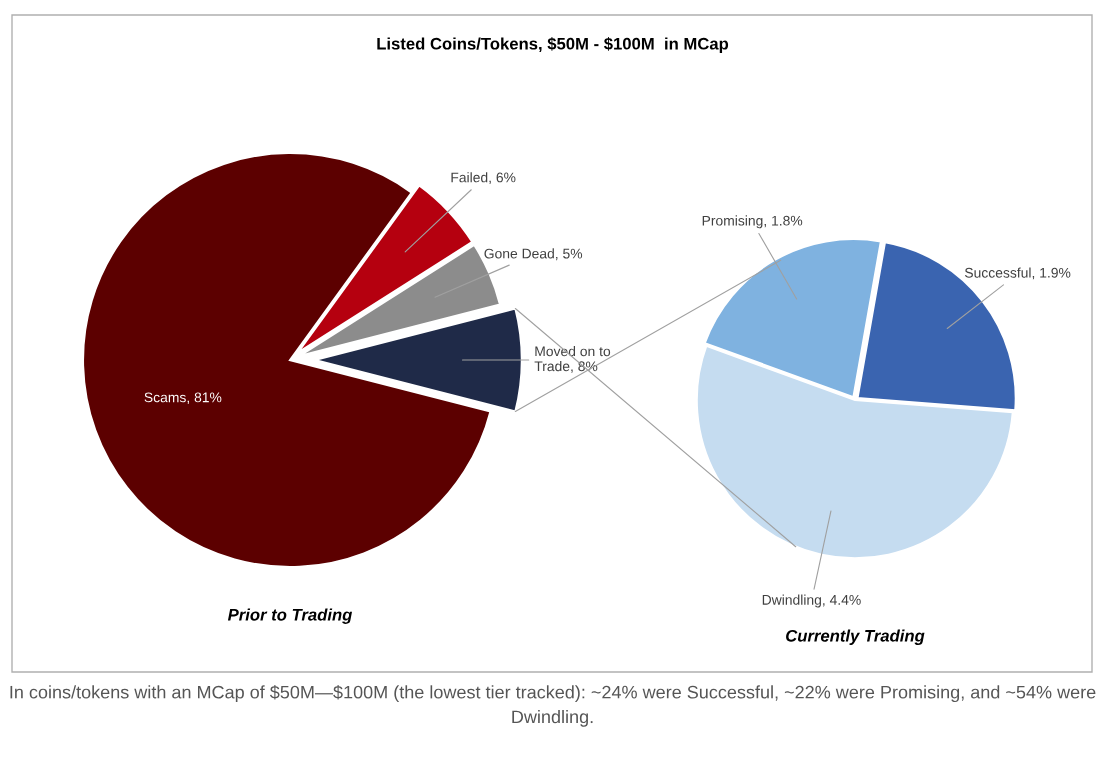  I want to click on slice-label: Promising, 1.8%, so click(752, 222).